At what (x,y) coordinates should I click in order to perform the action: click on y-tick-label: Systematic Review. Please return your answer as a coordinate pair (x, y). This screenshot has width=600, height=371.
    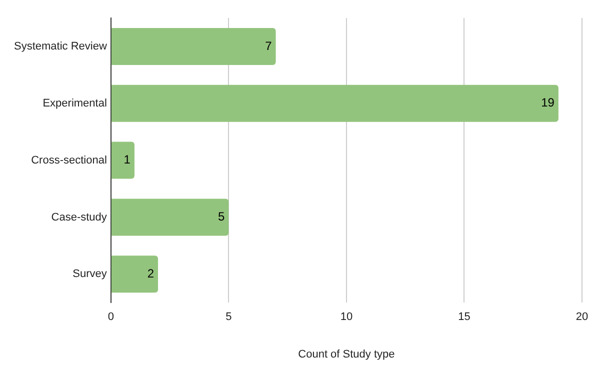
    Looking at the image, I should click on (60, 46).